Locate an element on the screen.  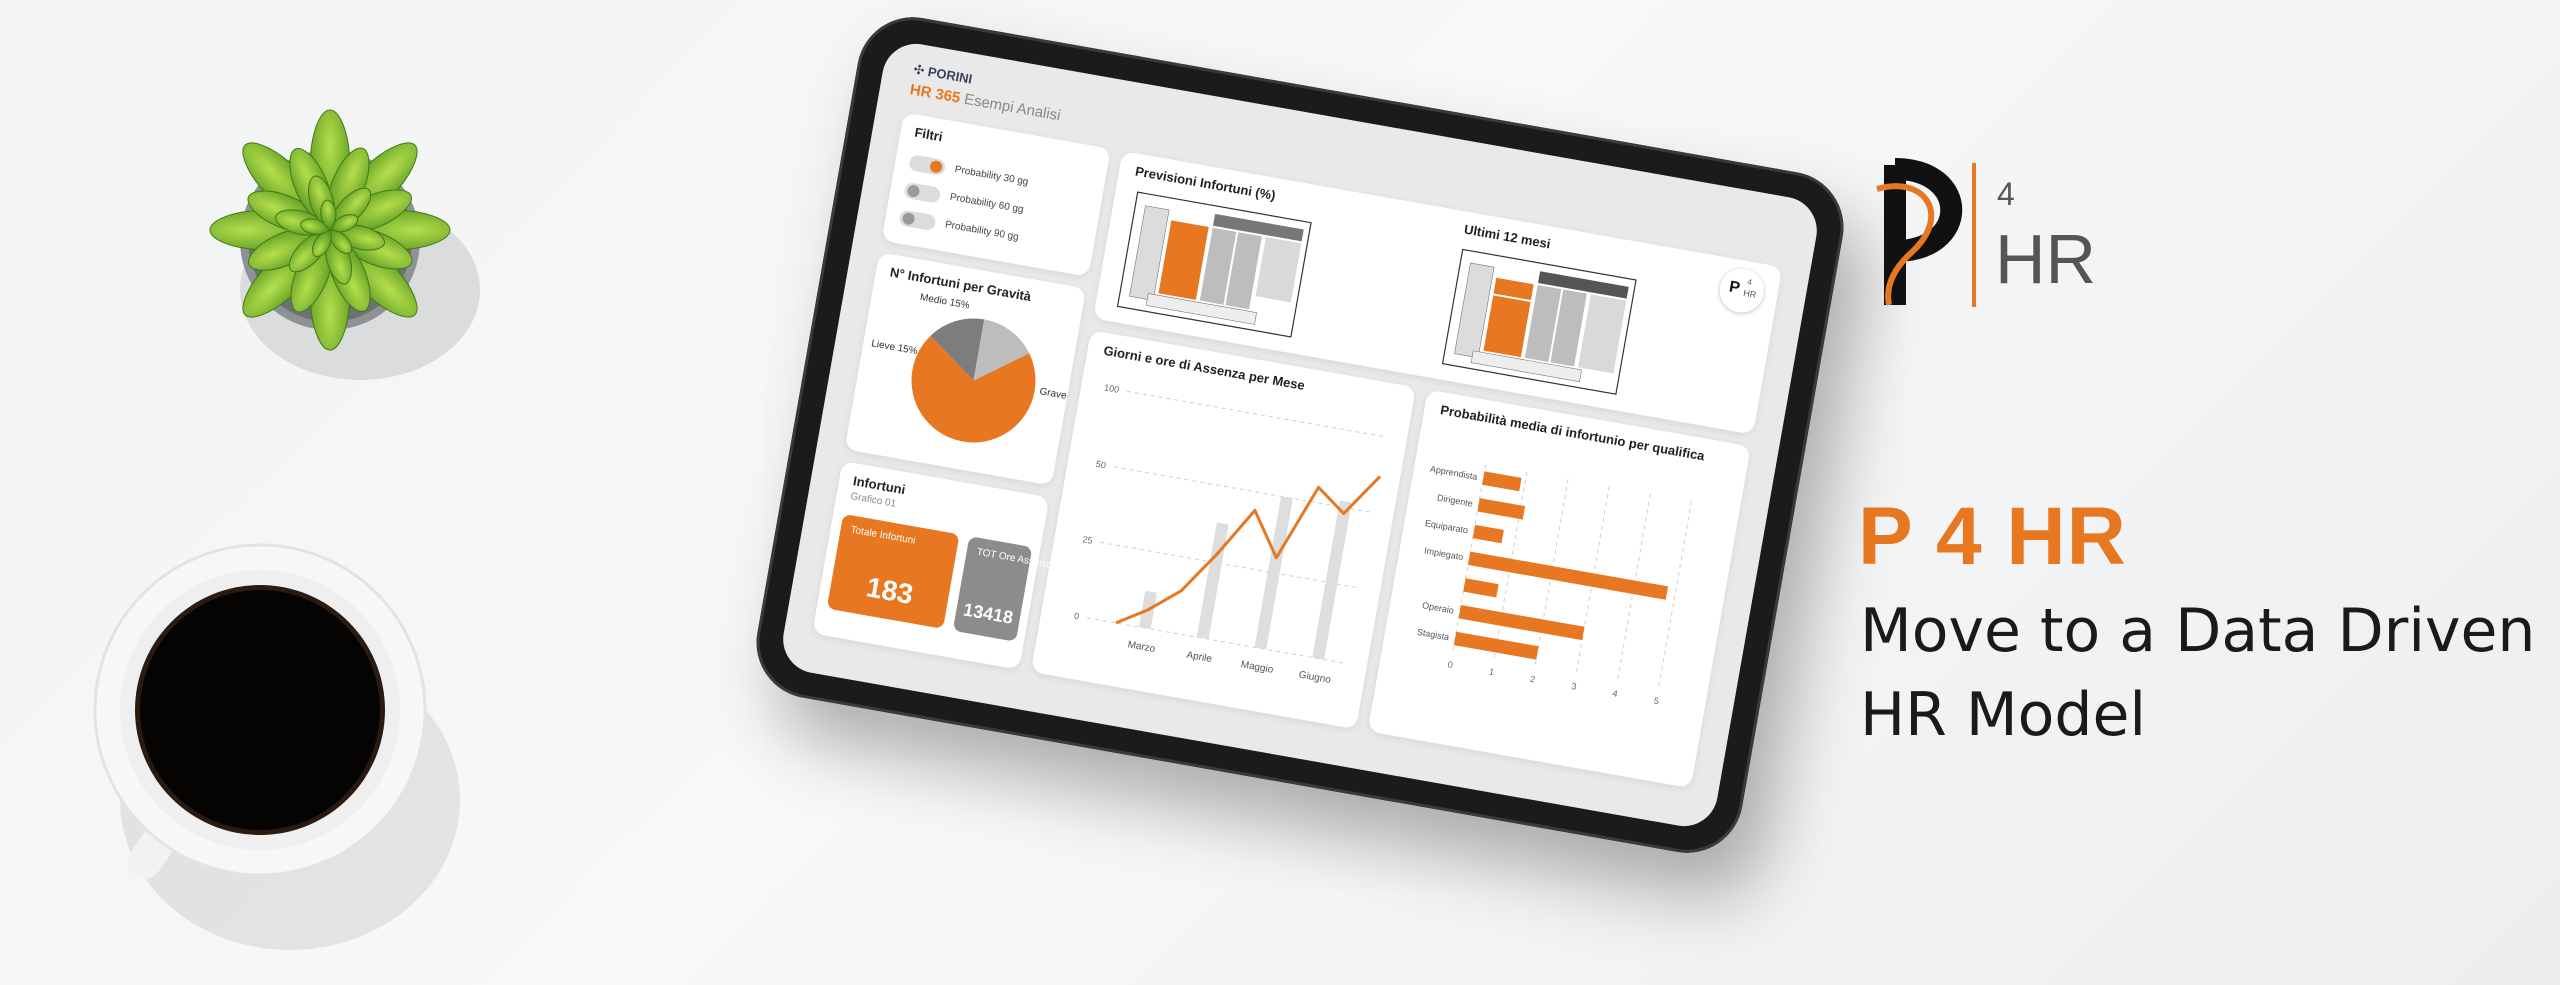
pie-slice-lieve is located at coordinates (954, 346).